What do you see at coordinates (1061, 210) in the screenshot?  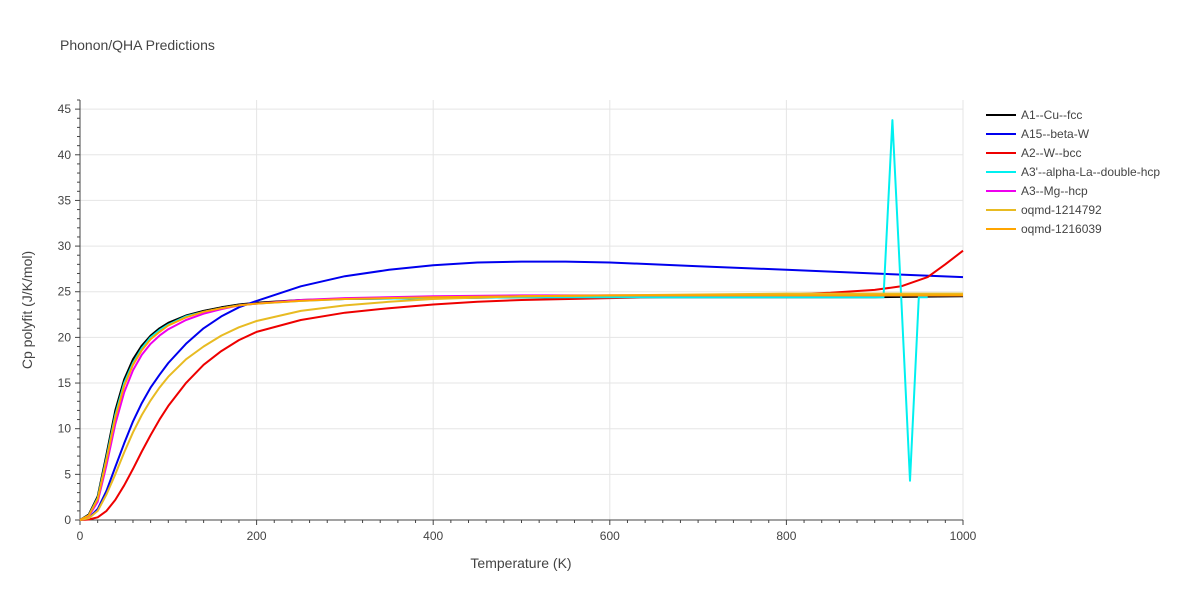 I see `legend-label: oqmd-1214792` at bounding box center [1061, 210].